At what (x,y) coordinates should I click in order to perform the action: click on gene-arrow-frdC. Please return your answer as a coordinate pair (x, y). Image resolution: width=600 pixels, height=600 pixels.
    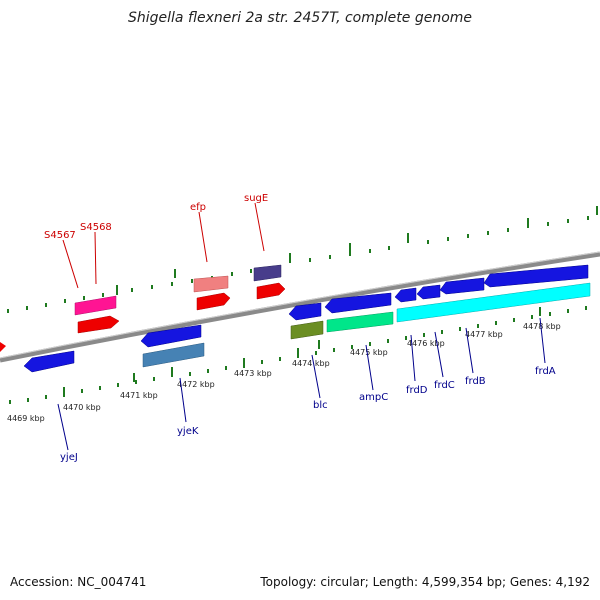
    Looking at the image, I should click on (428, 292).